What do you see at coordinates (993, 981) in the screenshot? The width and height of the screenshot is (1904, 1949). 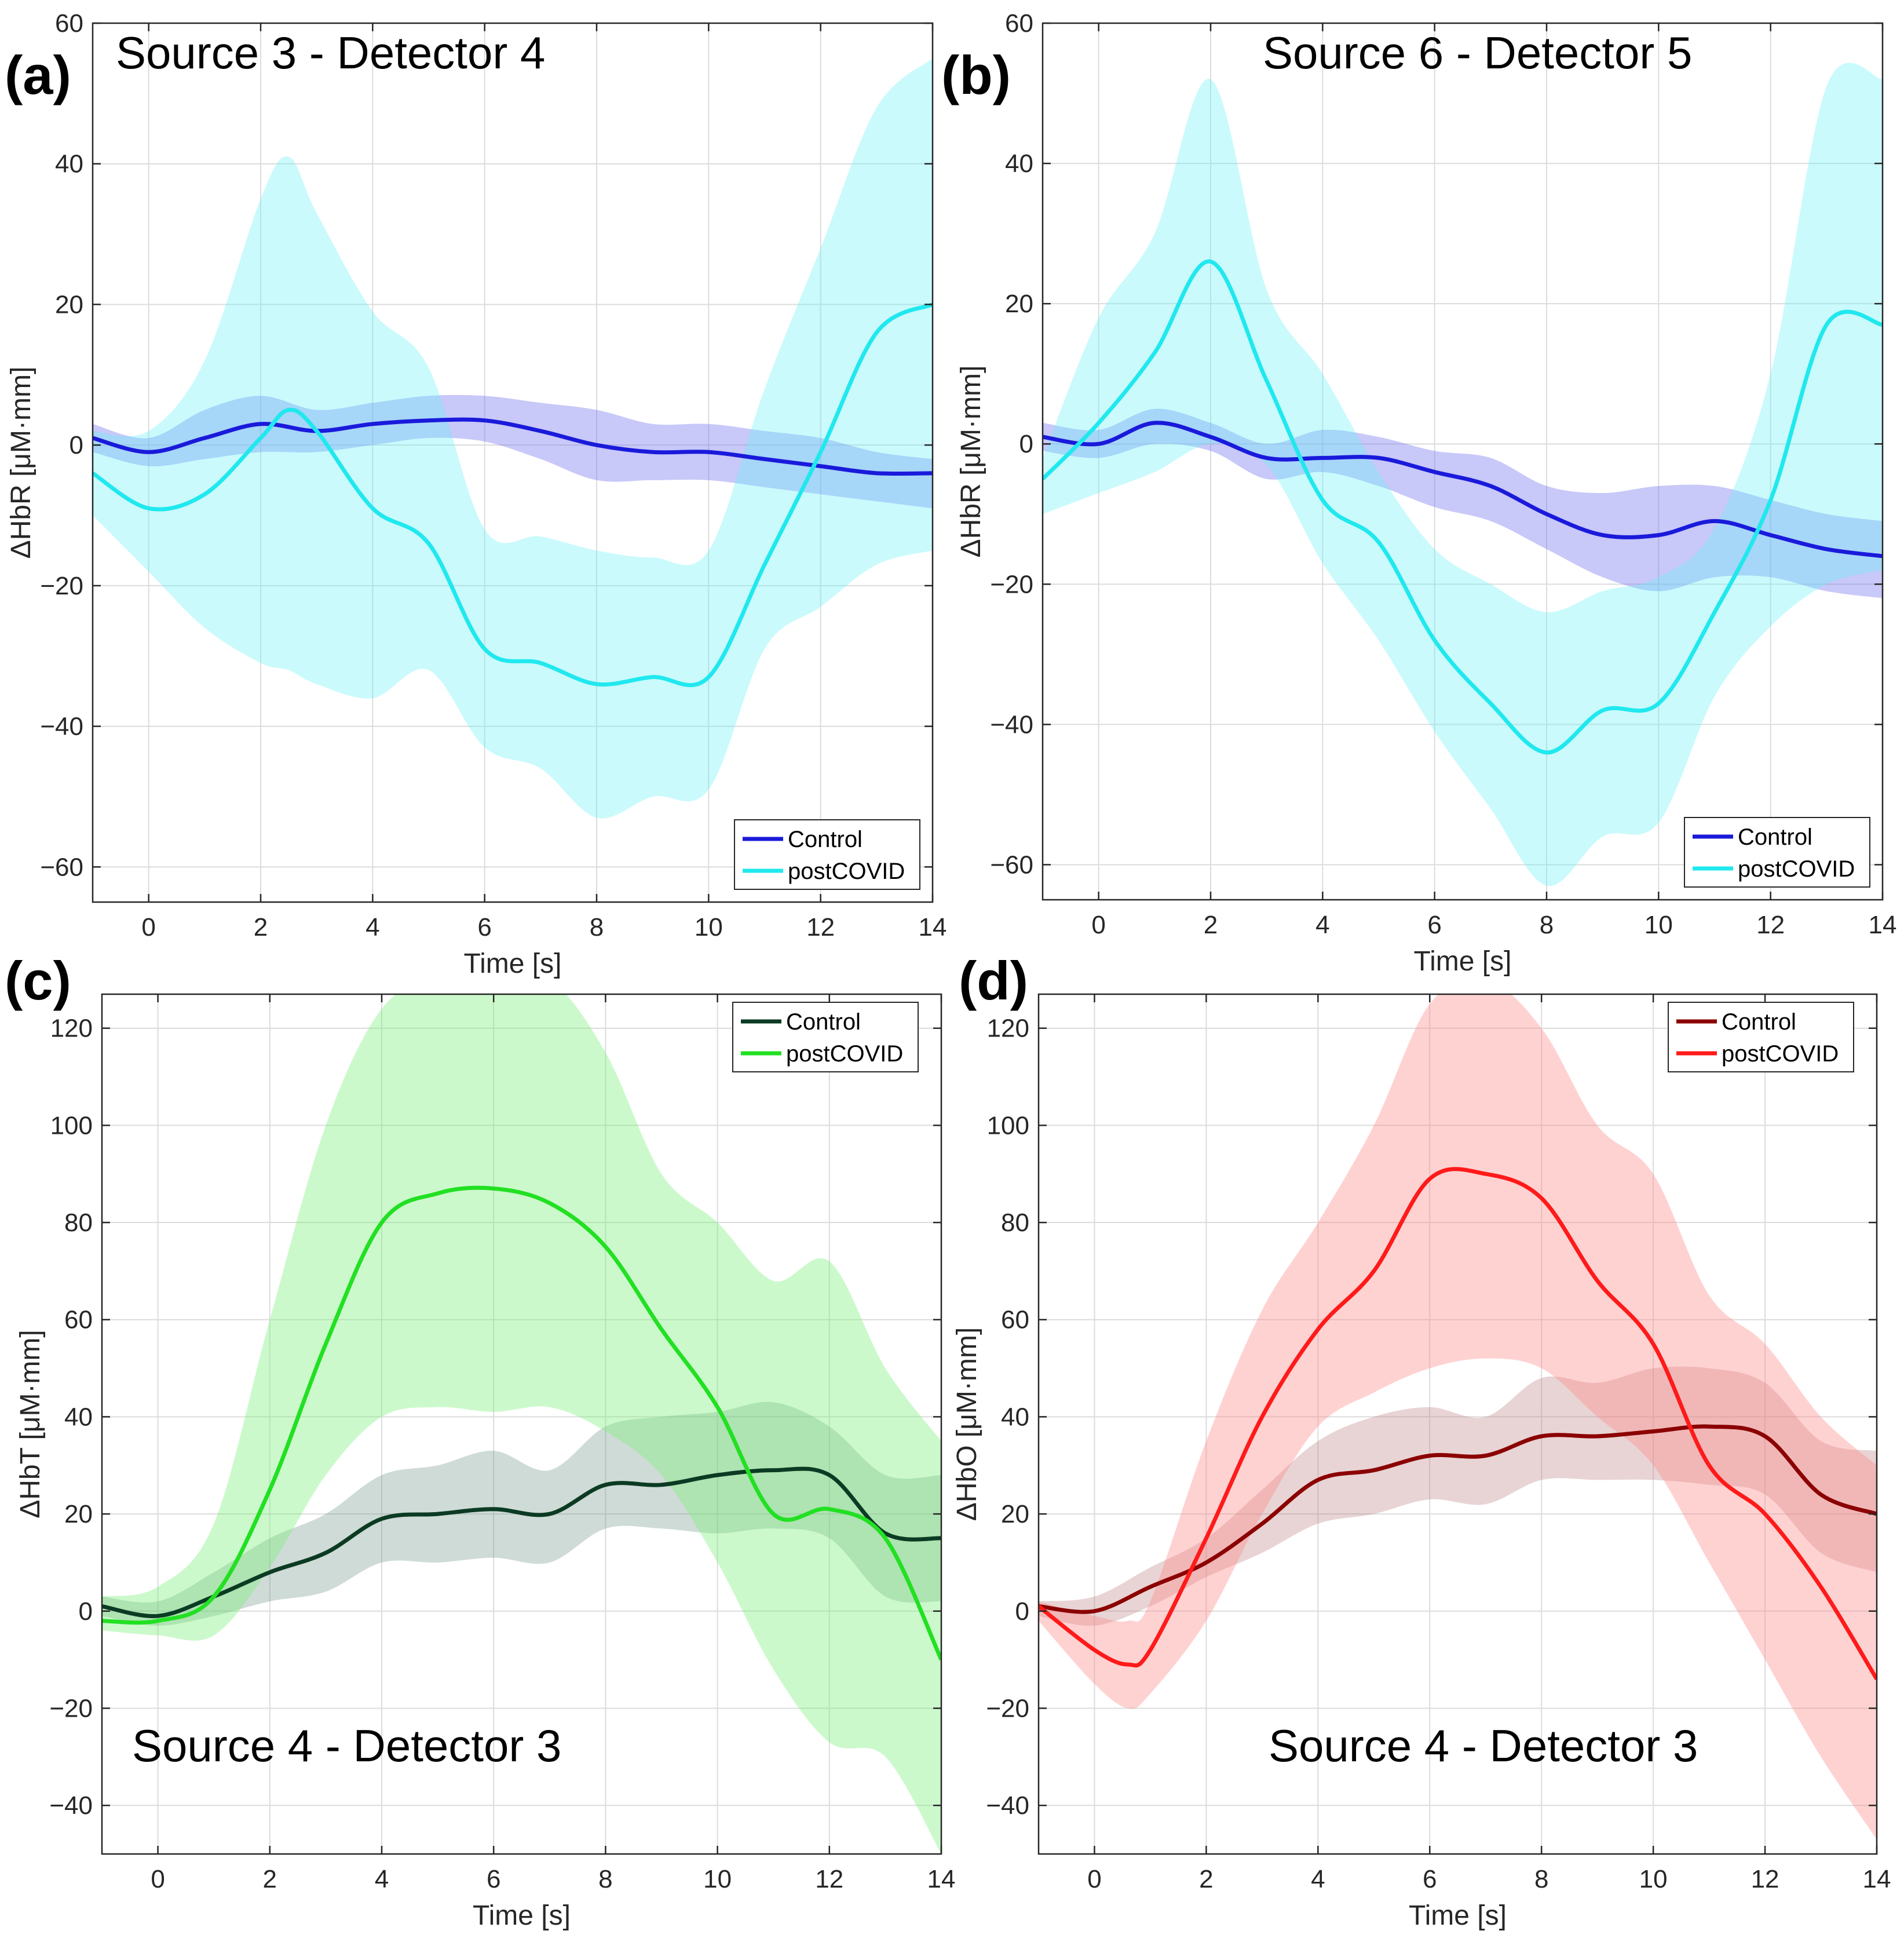 I see `panel-label: (d)` at bounding box center [993, 981].